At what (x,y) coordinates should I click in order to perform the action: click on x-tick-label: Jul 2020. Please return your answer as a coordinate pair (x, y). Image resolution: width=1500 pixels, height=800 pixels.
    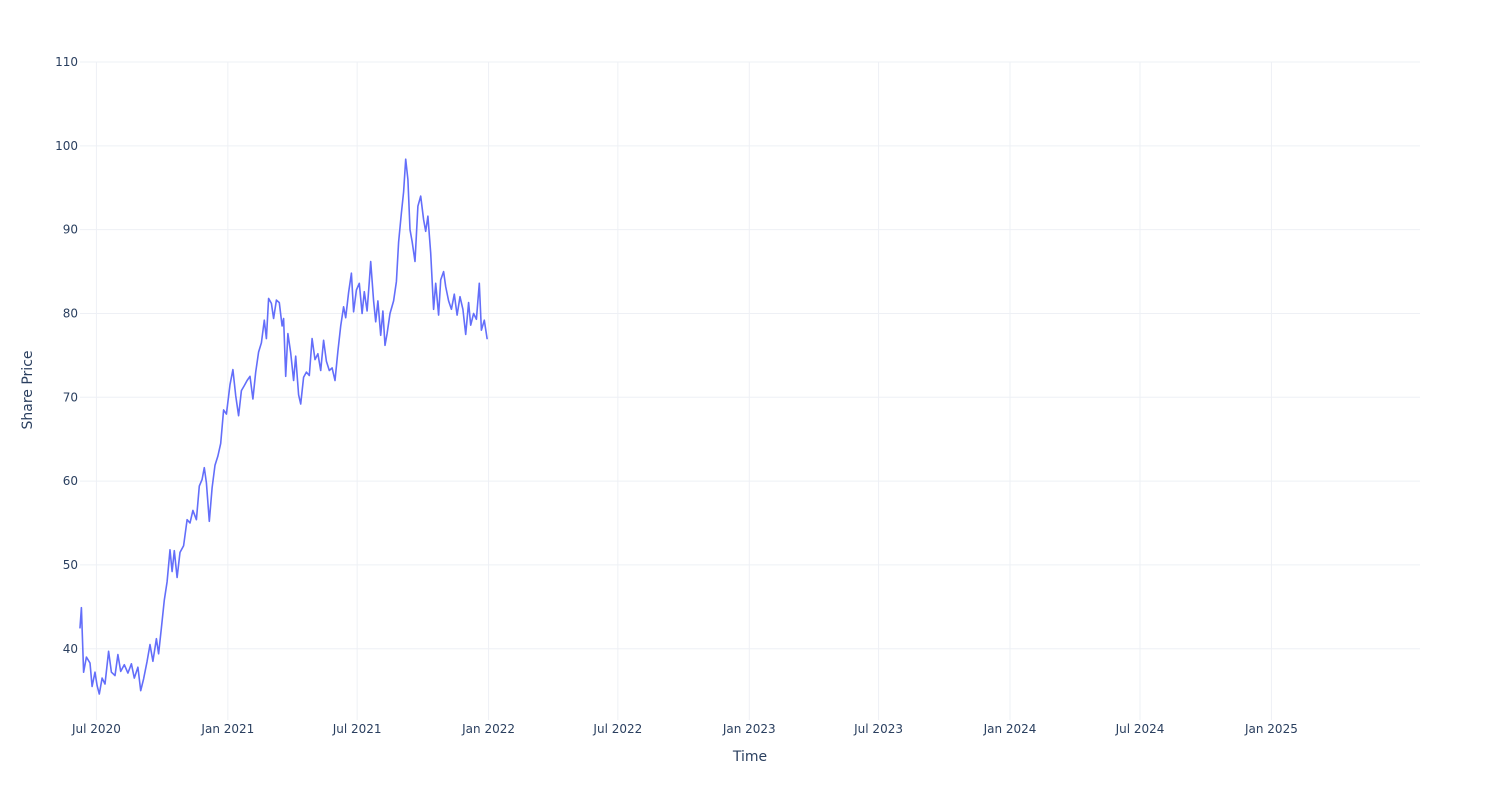
    Looking at the image, I should click on (96, 729).